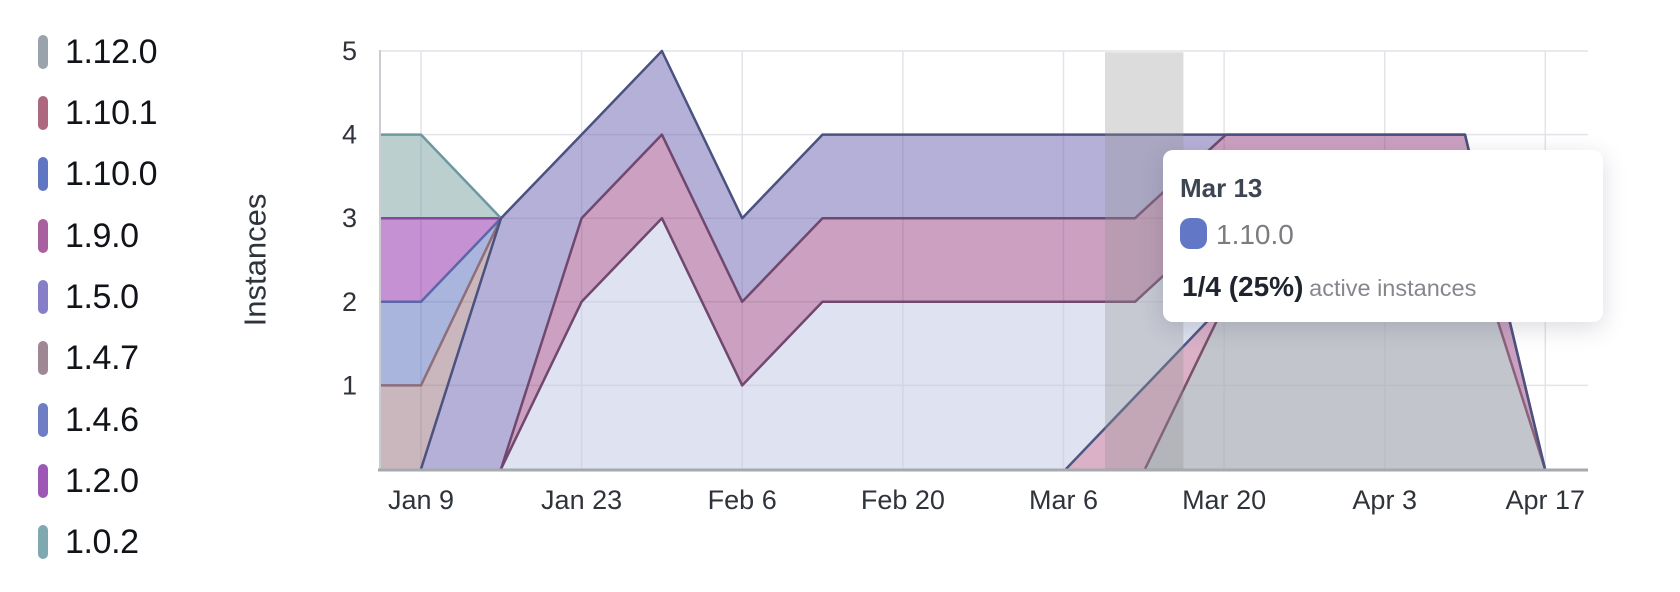 The image size is (1680, 592). What do you see at coordinates (903, 500) in the screenshot?
I see `svg-text: Feb 20` at bounding box center [903, 500].